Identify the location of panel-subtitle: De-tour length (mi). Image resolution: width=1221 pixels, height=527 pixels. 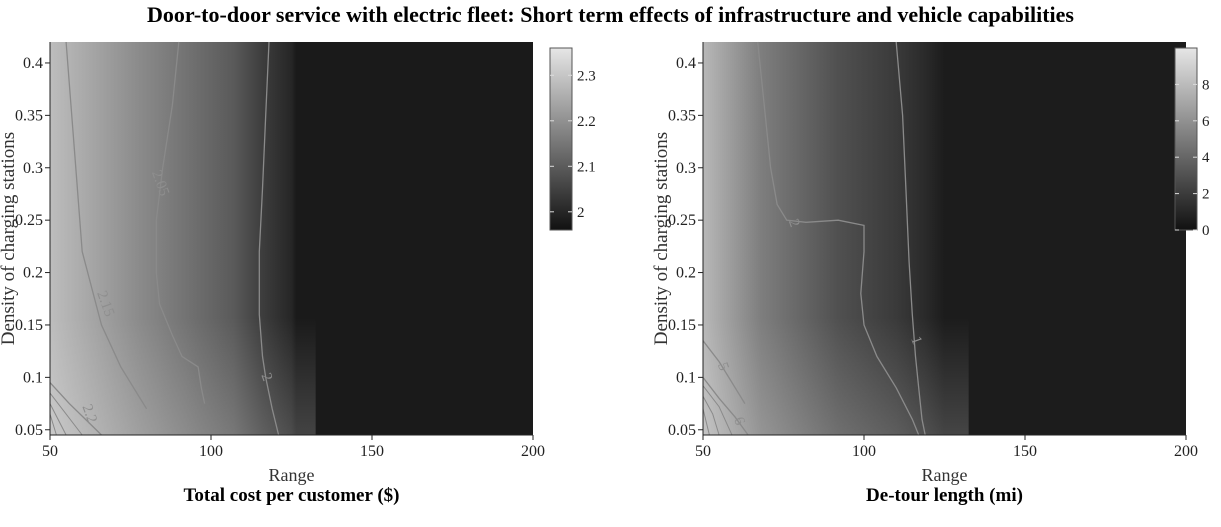
(944, 495).